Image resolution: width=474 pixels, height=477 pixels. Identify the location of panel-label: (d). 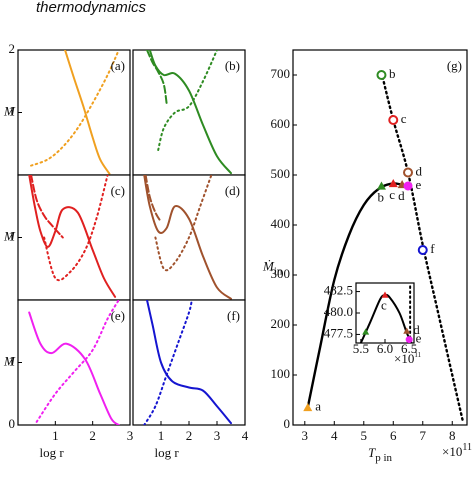
(232, 190).